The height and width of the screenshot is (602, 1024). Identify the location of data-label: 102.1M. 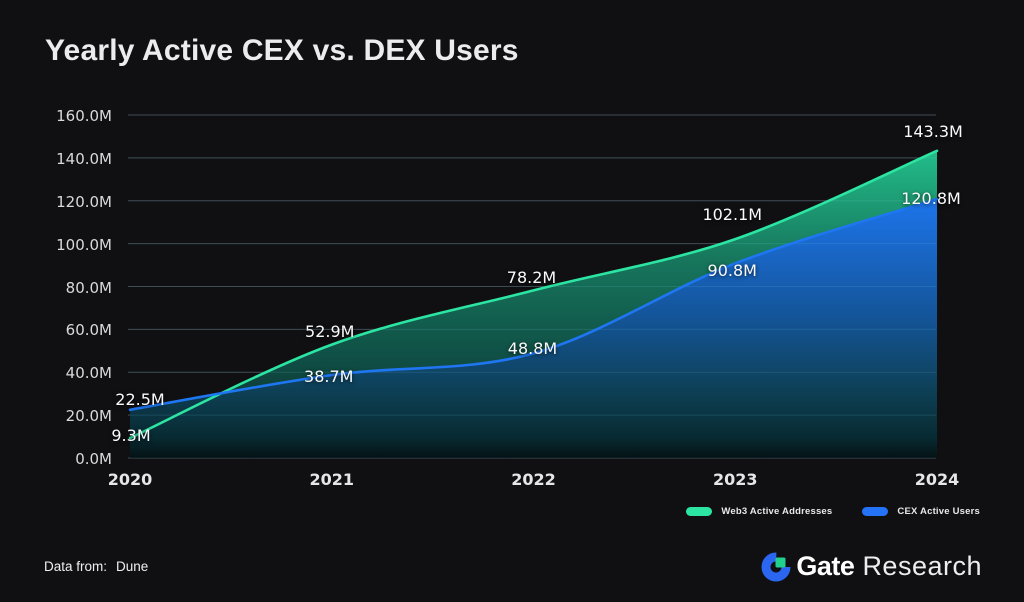
(732, 215).